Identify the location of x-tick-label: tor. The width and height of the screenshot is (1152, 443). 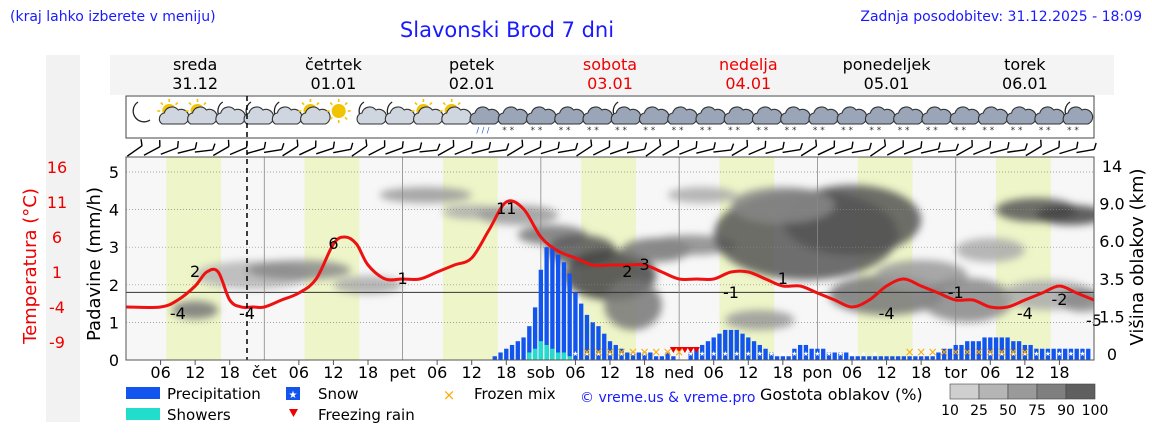
(955, 372).